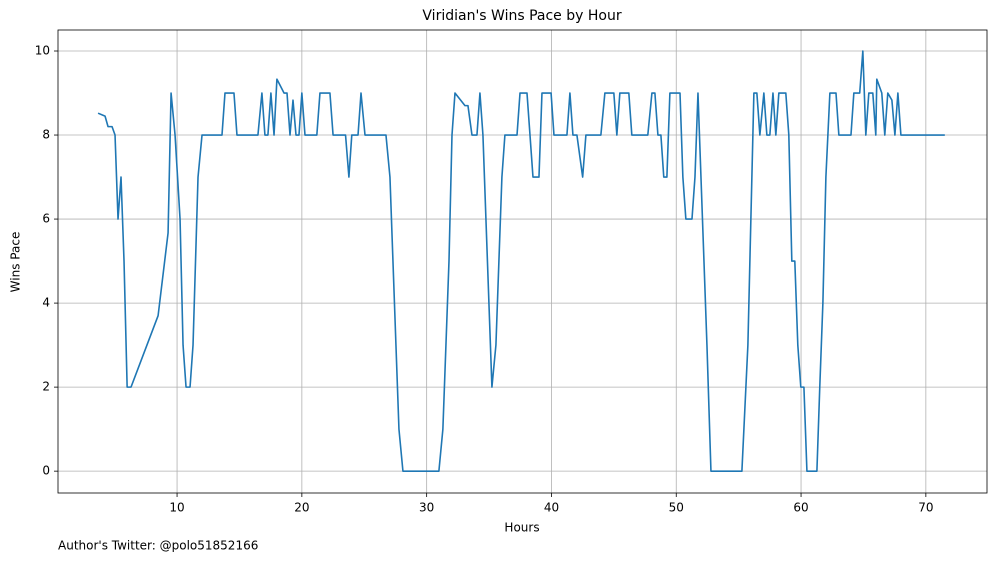 This screenshot has height=562, width=997. I want to click on x-tick-label: 40, so click(551, 508).